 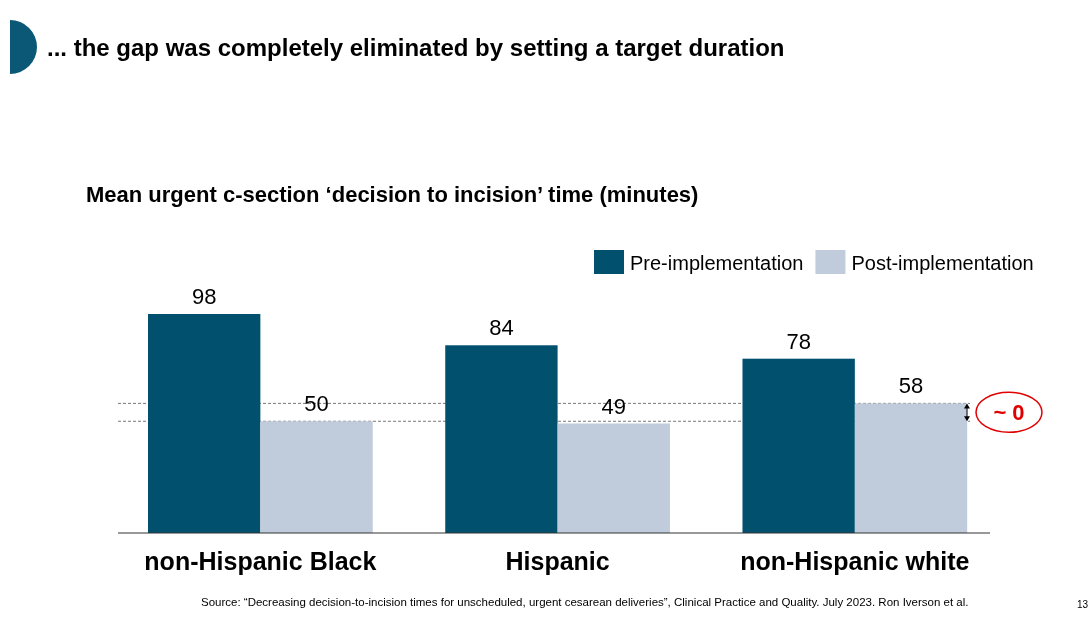 What do you see at coordinates (260, 561) in the screenshot?
I see `x-tick-label: non-Hispanic Black` at bounding box center [260, 561].